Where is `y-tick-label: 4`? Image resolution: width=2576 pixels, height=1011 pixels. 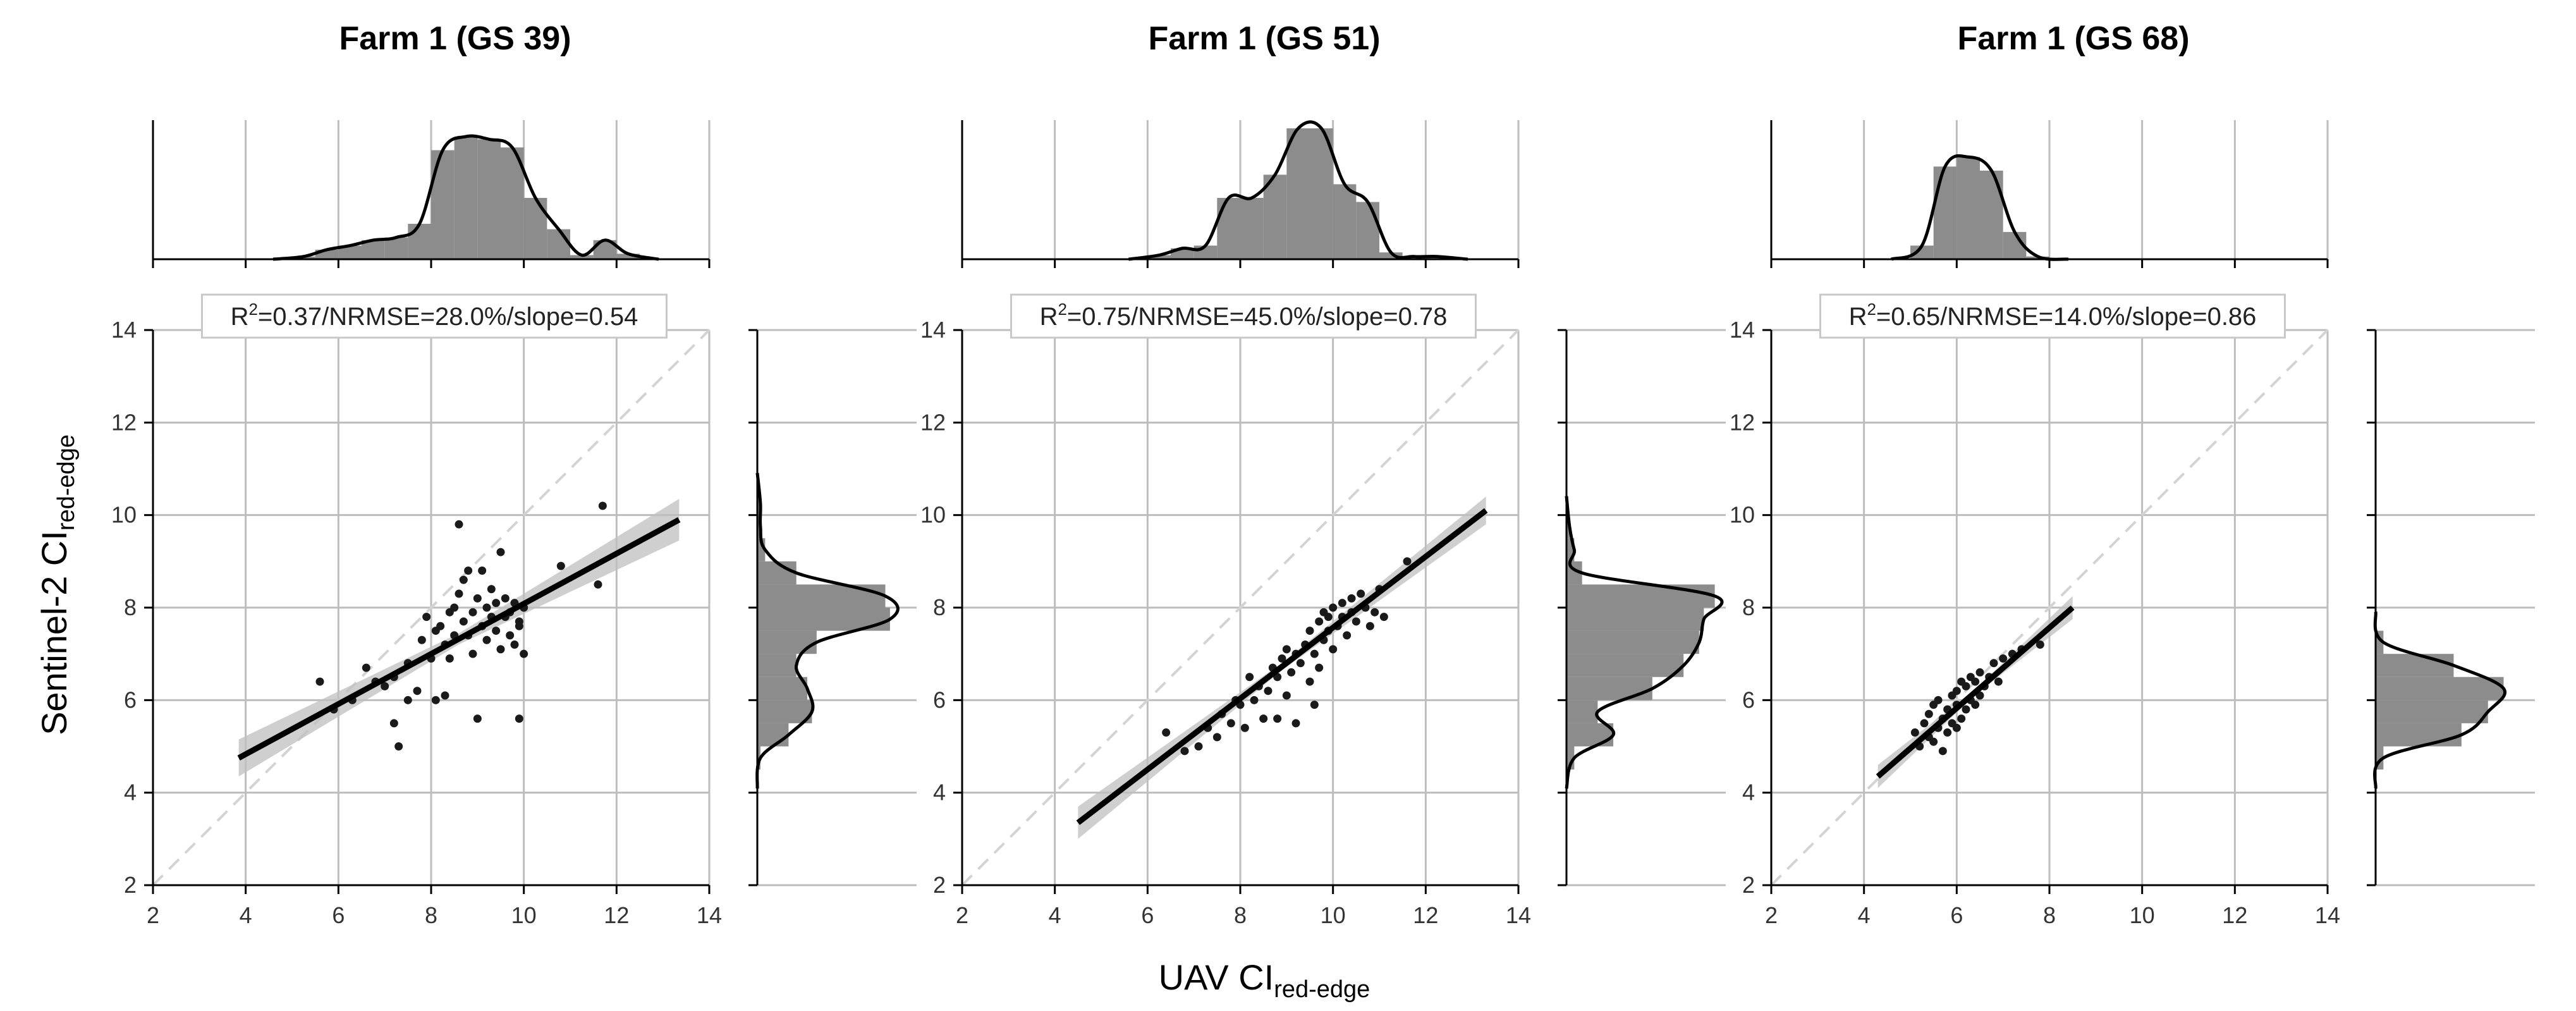 y-tick-label: 4 is located at coordinates (939, 793).